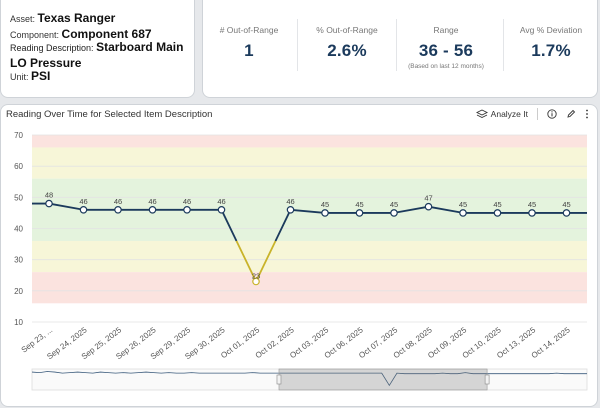  I want to click on data-label: 48, so click(49, 195).